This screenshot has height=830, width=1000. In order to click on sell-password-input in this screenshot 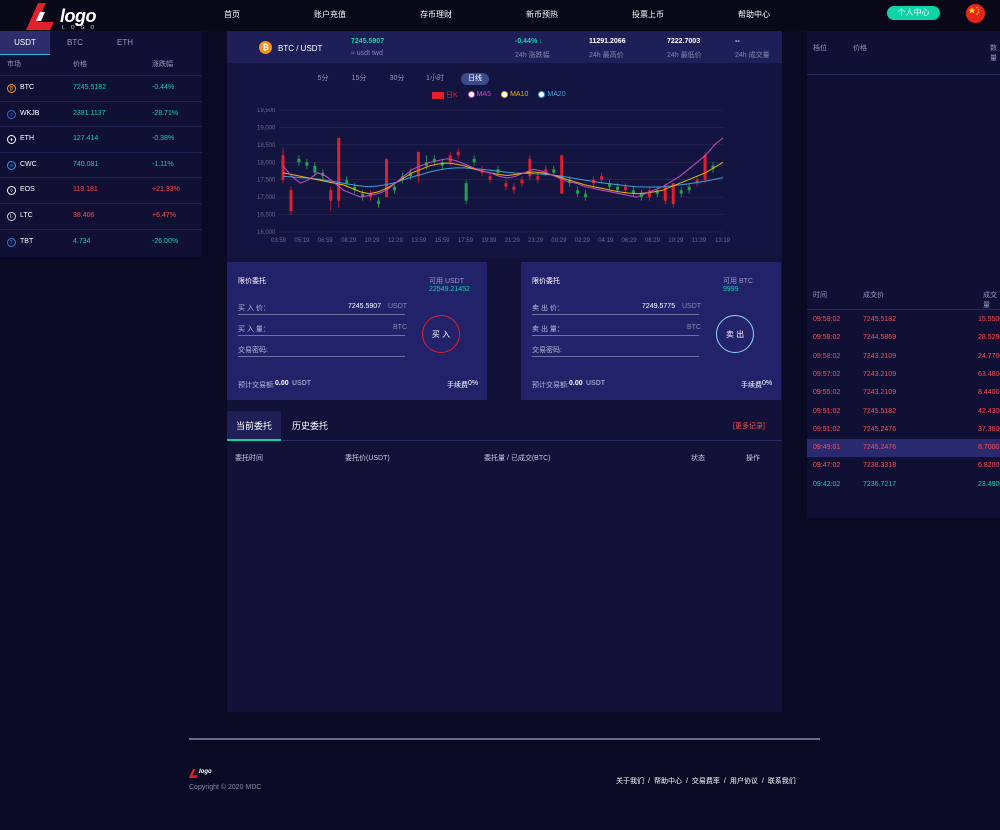, I will do `click(615, 356)`.